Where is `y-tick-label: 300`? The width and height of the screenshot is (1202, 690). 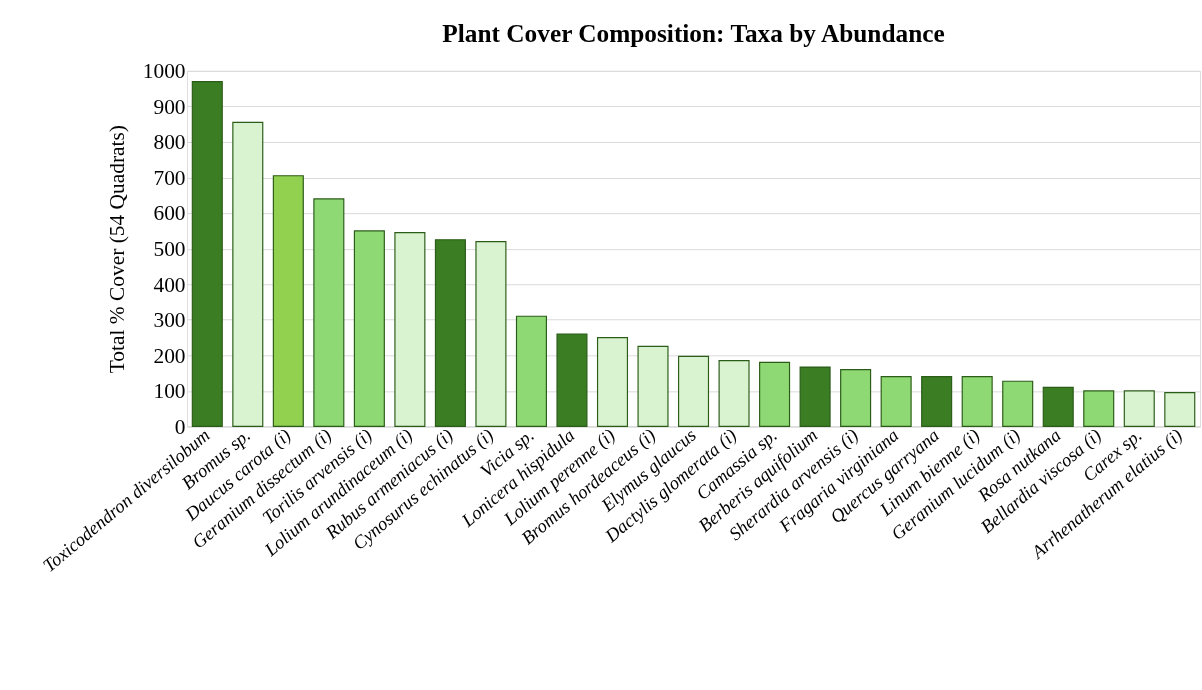
y-tick-label: 300 is located at coordinates (169, 320).